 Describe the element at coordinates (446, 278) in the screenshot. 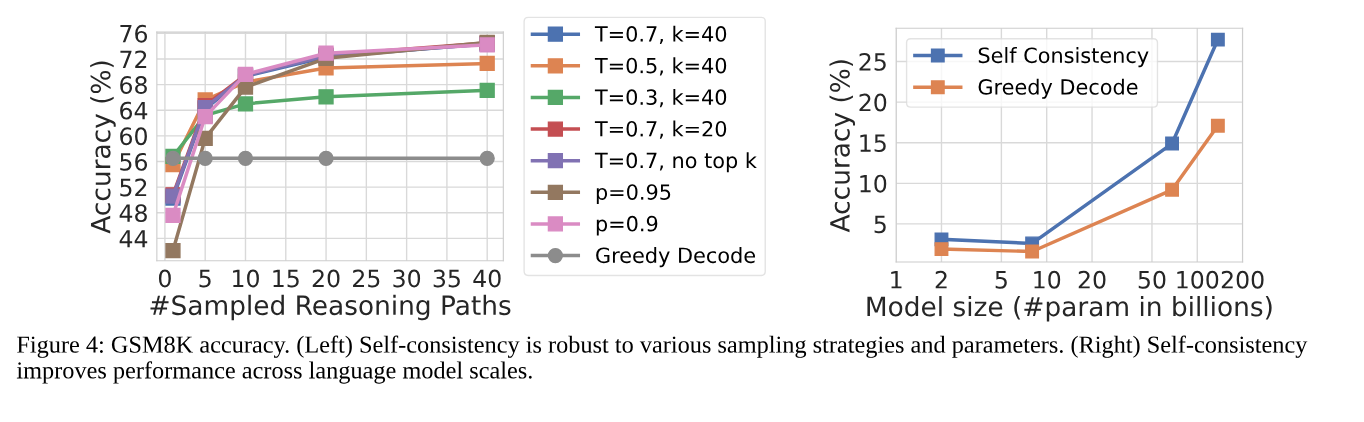

I see `x-tick-label: 35` at that location.